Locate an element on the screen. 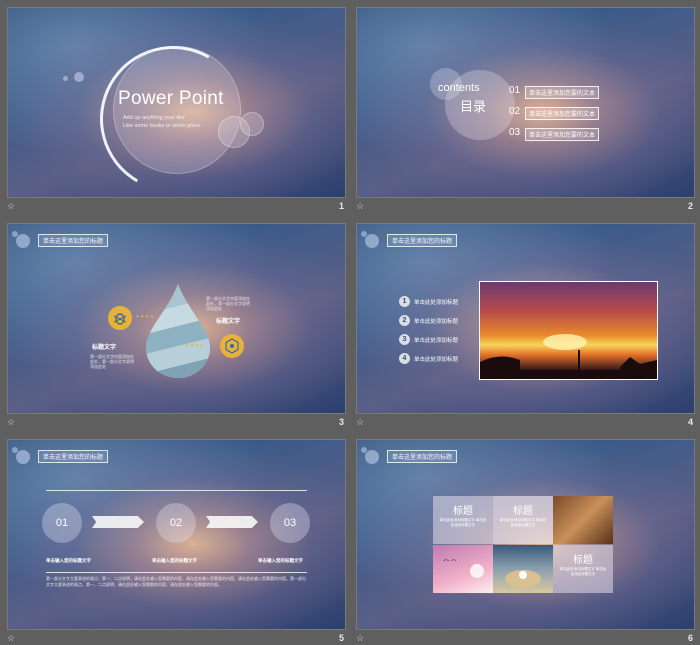  molecule-icon is located at coordinates (232, 346).